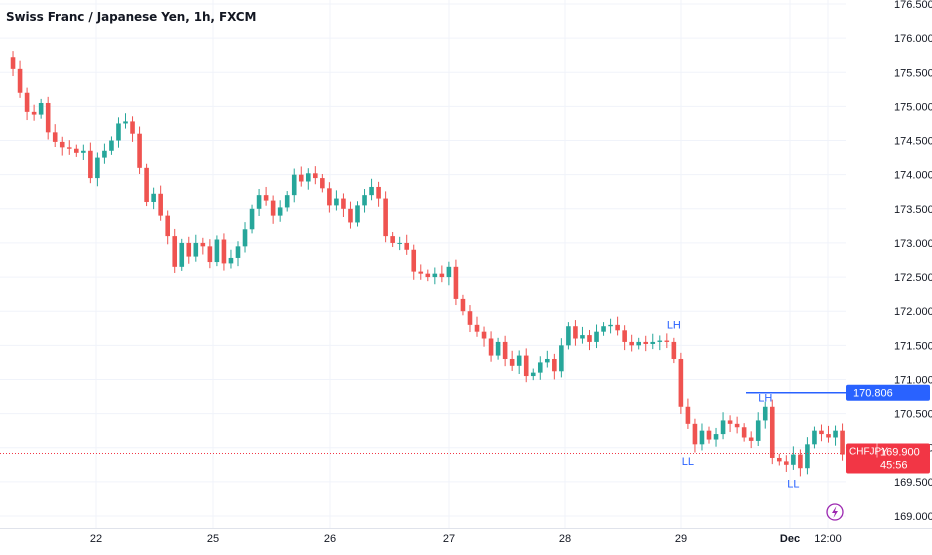 The image size is (932, 555). Describe the element at coordinates (913, 39) in the screenshot. I see `y-tick-label: 176.000` at that location.